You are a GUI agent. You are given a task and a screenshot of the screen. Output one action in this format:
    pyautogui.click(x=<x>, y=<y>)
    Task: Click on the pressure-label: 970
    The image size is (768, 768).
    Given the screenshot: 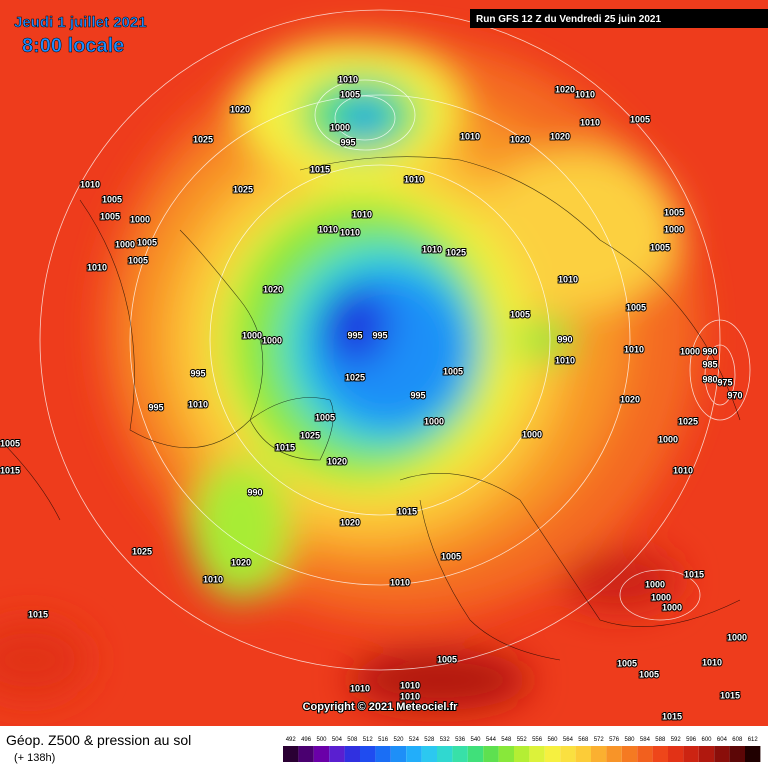 What is the action you would take?
    pyautogui.click(x=734, y=395)
    